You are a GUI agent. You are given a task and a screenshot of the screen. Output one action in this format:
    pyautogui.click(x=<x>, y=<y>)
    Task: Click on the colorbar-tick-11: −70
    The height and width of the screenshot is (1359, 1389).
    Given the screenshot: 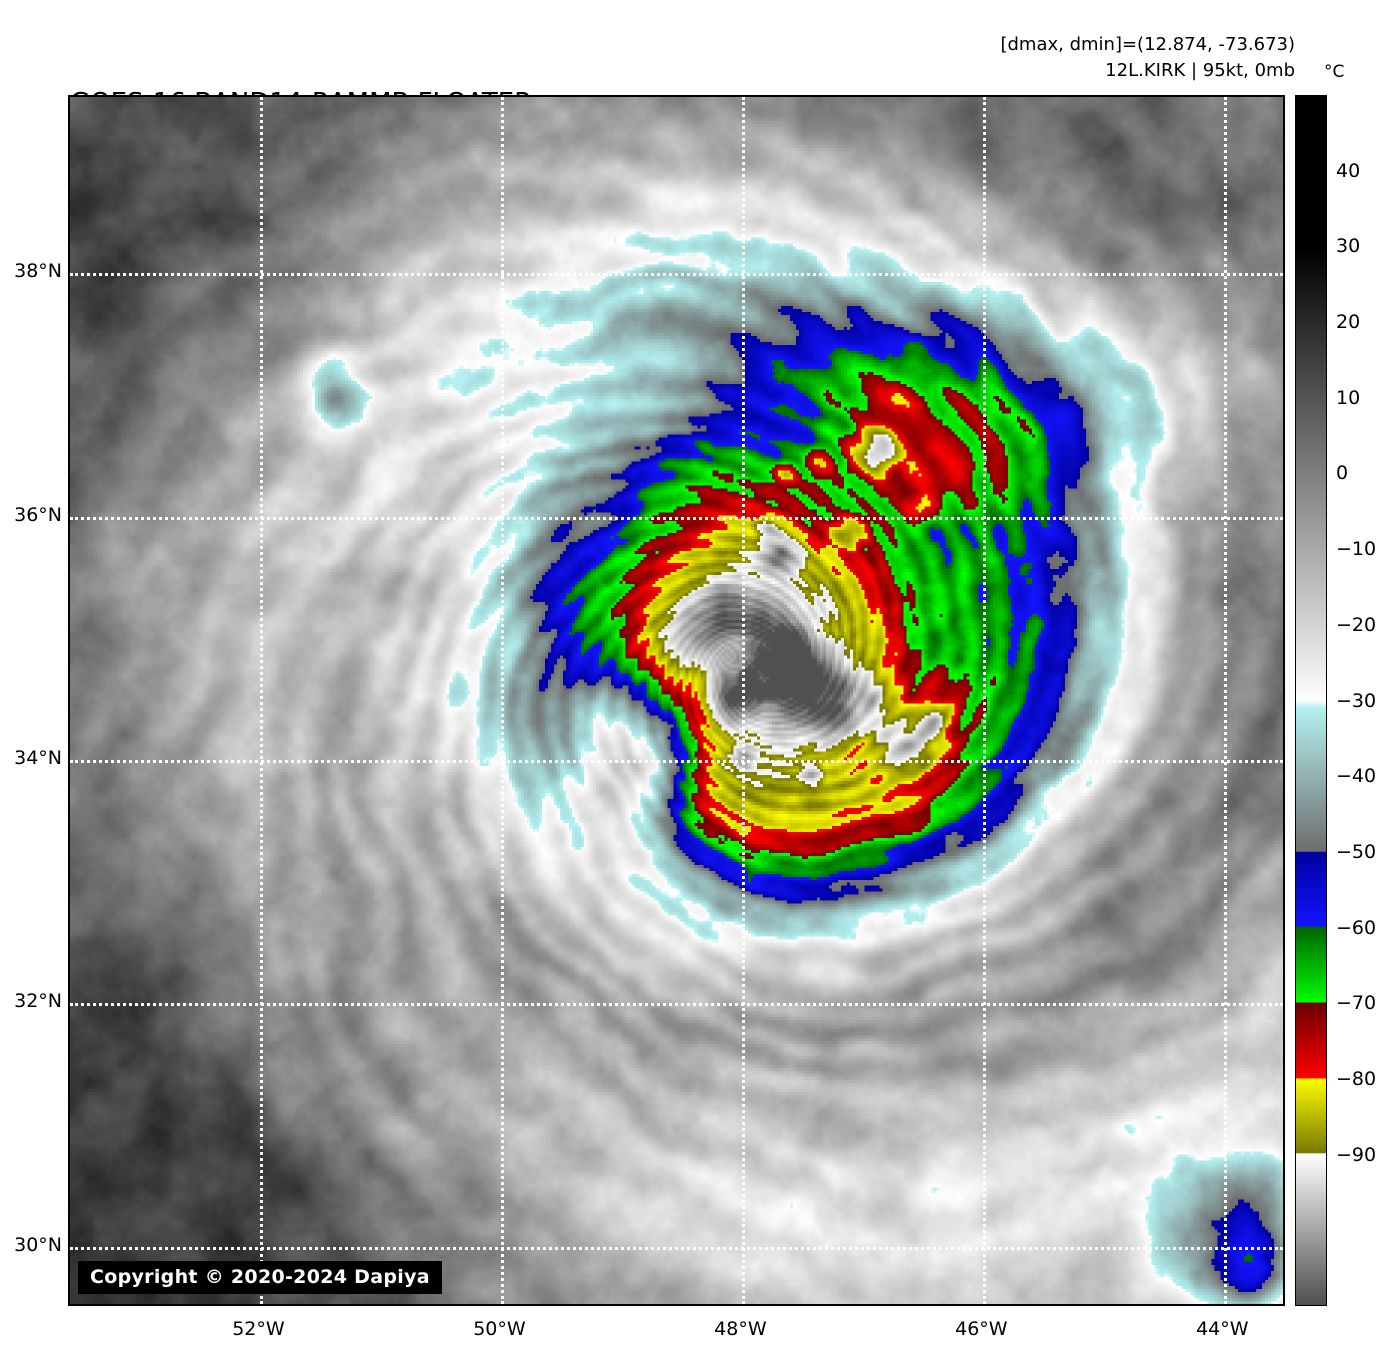 What is the action you would take?
    pyautogui.click(x=1356, y=1003)
    